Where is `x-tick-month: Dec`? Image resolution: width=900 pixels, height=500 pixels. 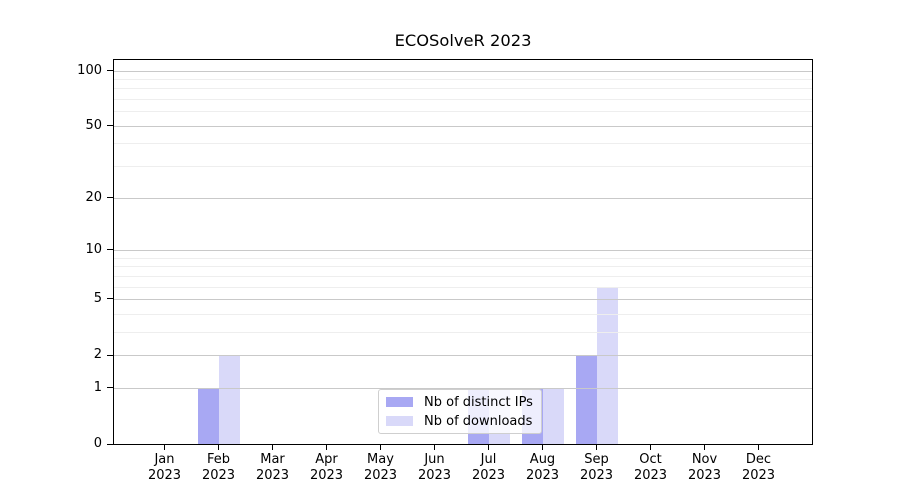
x-tick-month: Dec is located at coordinates (758, 459).